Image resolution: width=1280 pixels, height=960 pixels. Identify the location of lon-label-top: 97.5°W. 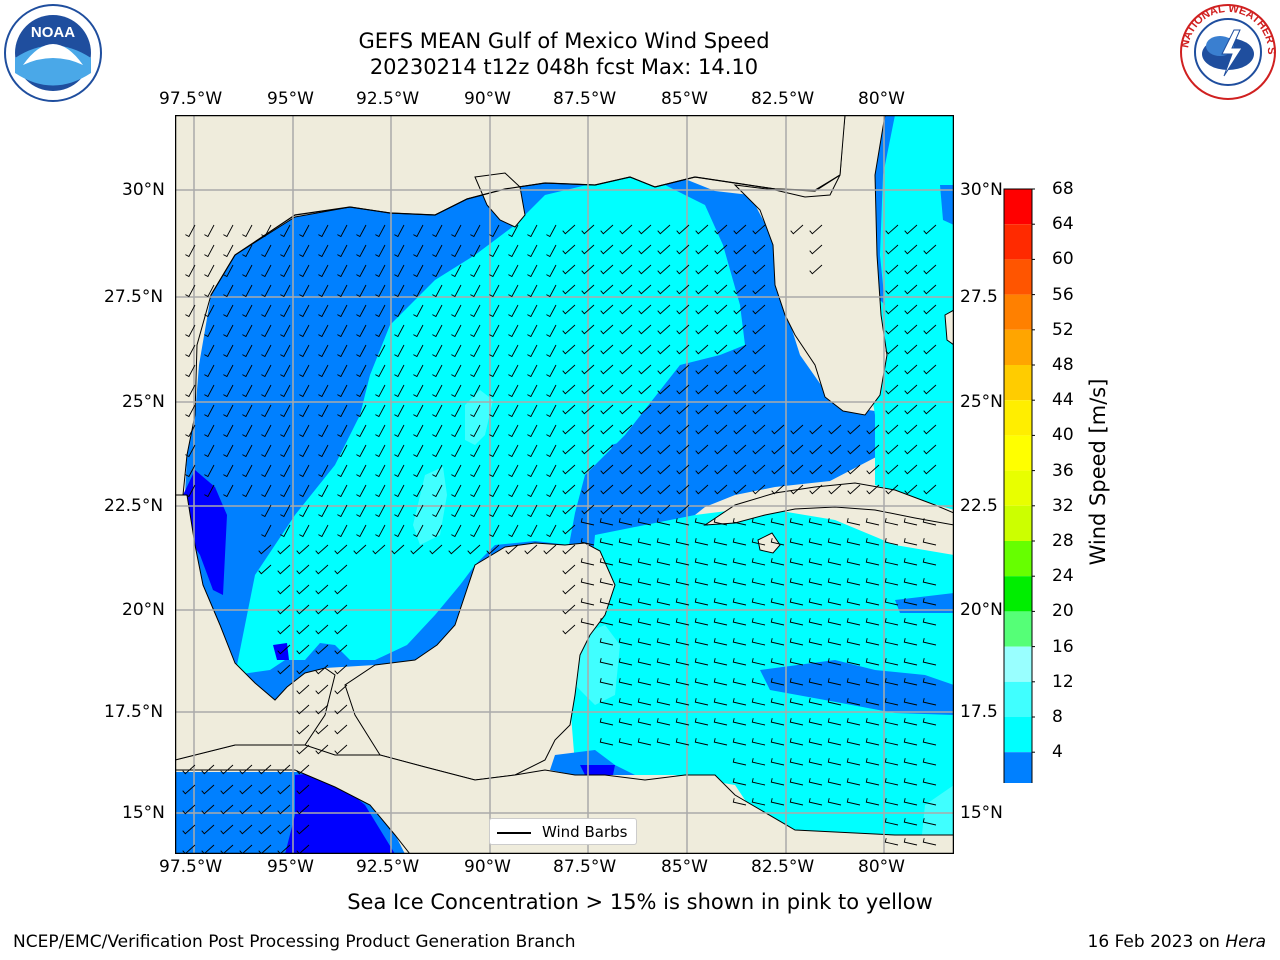
(191, 99).